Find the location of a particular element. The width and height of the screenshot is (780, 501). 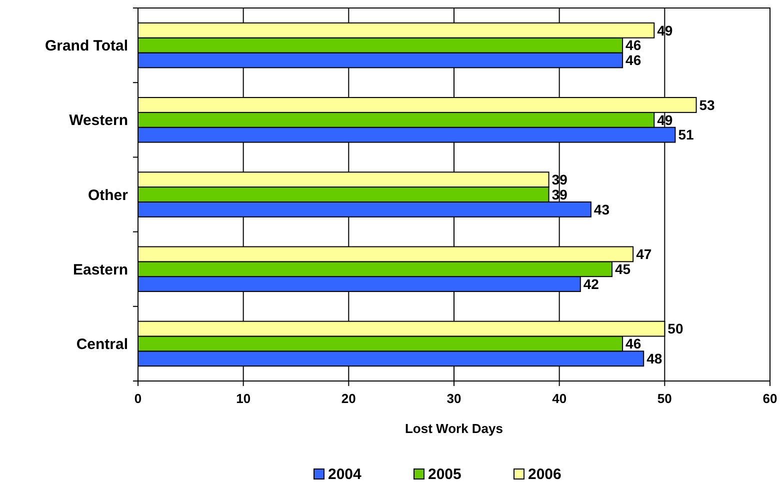

data-label: 48 is located at coordinates (654, 358).